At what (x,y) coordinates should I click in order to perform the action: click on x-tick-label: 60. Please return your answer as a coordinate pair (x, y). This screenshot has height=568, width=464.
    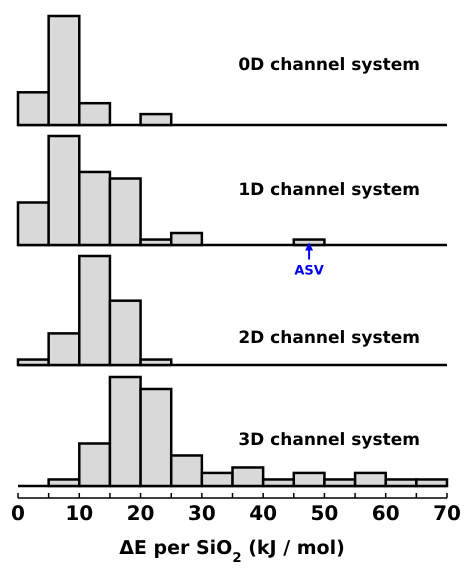
    Looking at the image, I should click on (386, 513).